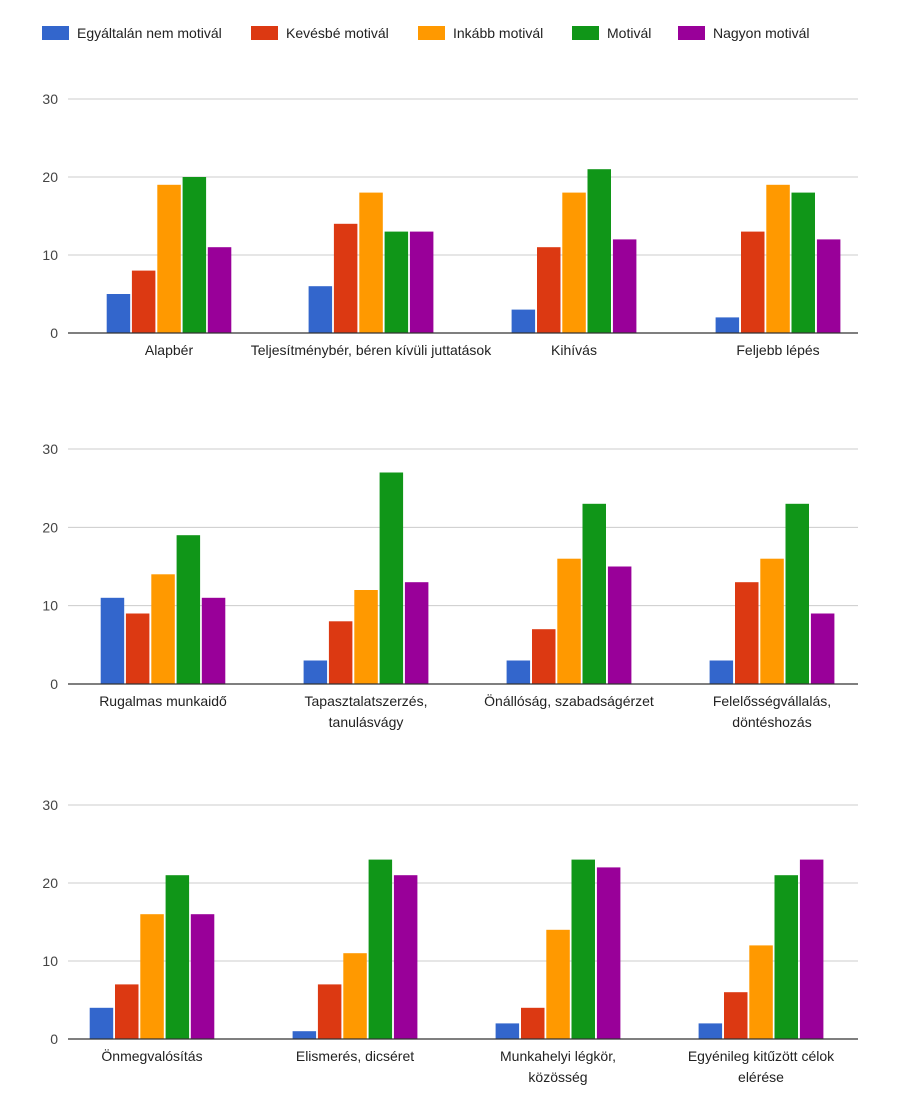 The image size is (905, 1116). Describe the element at coordinates (366, 722) in the screenshot. I see `x-tick-label: tanulásvágy` at that location.